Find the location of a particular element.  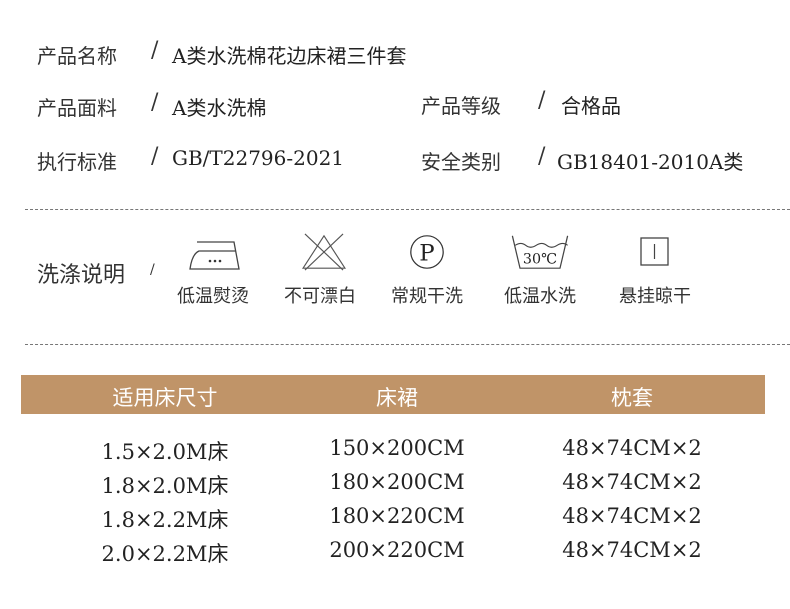

care-label-wash: 低温水洗 is located at coordinates (540, 296).